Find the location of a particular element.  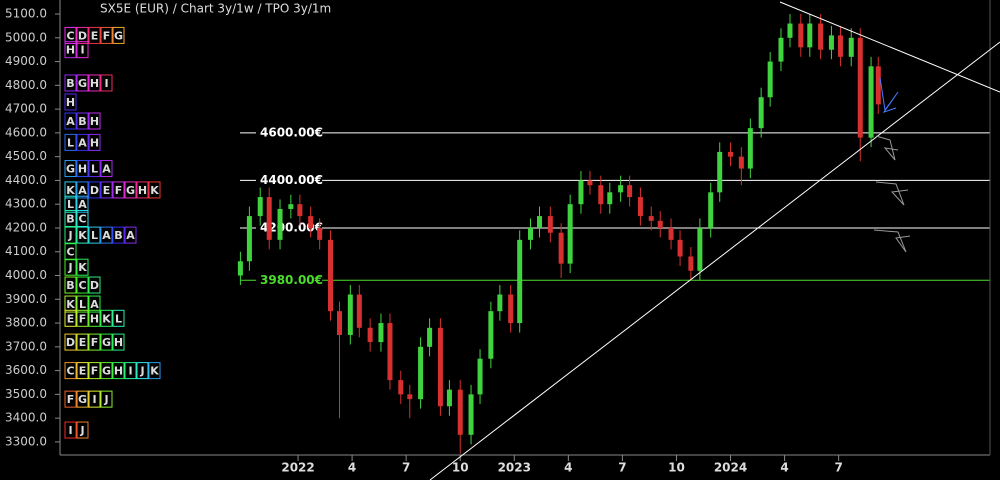

x-tick-label: 4 is located at coordinates (352, 468).